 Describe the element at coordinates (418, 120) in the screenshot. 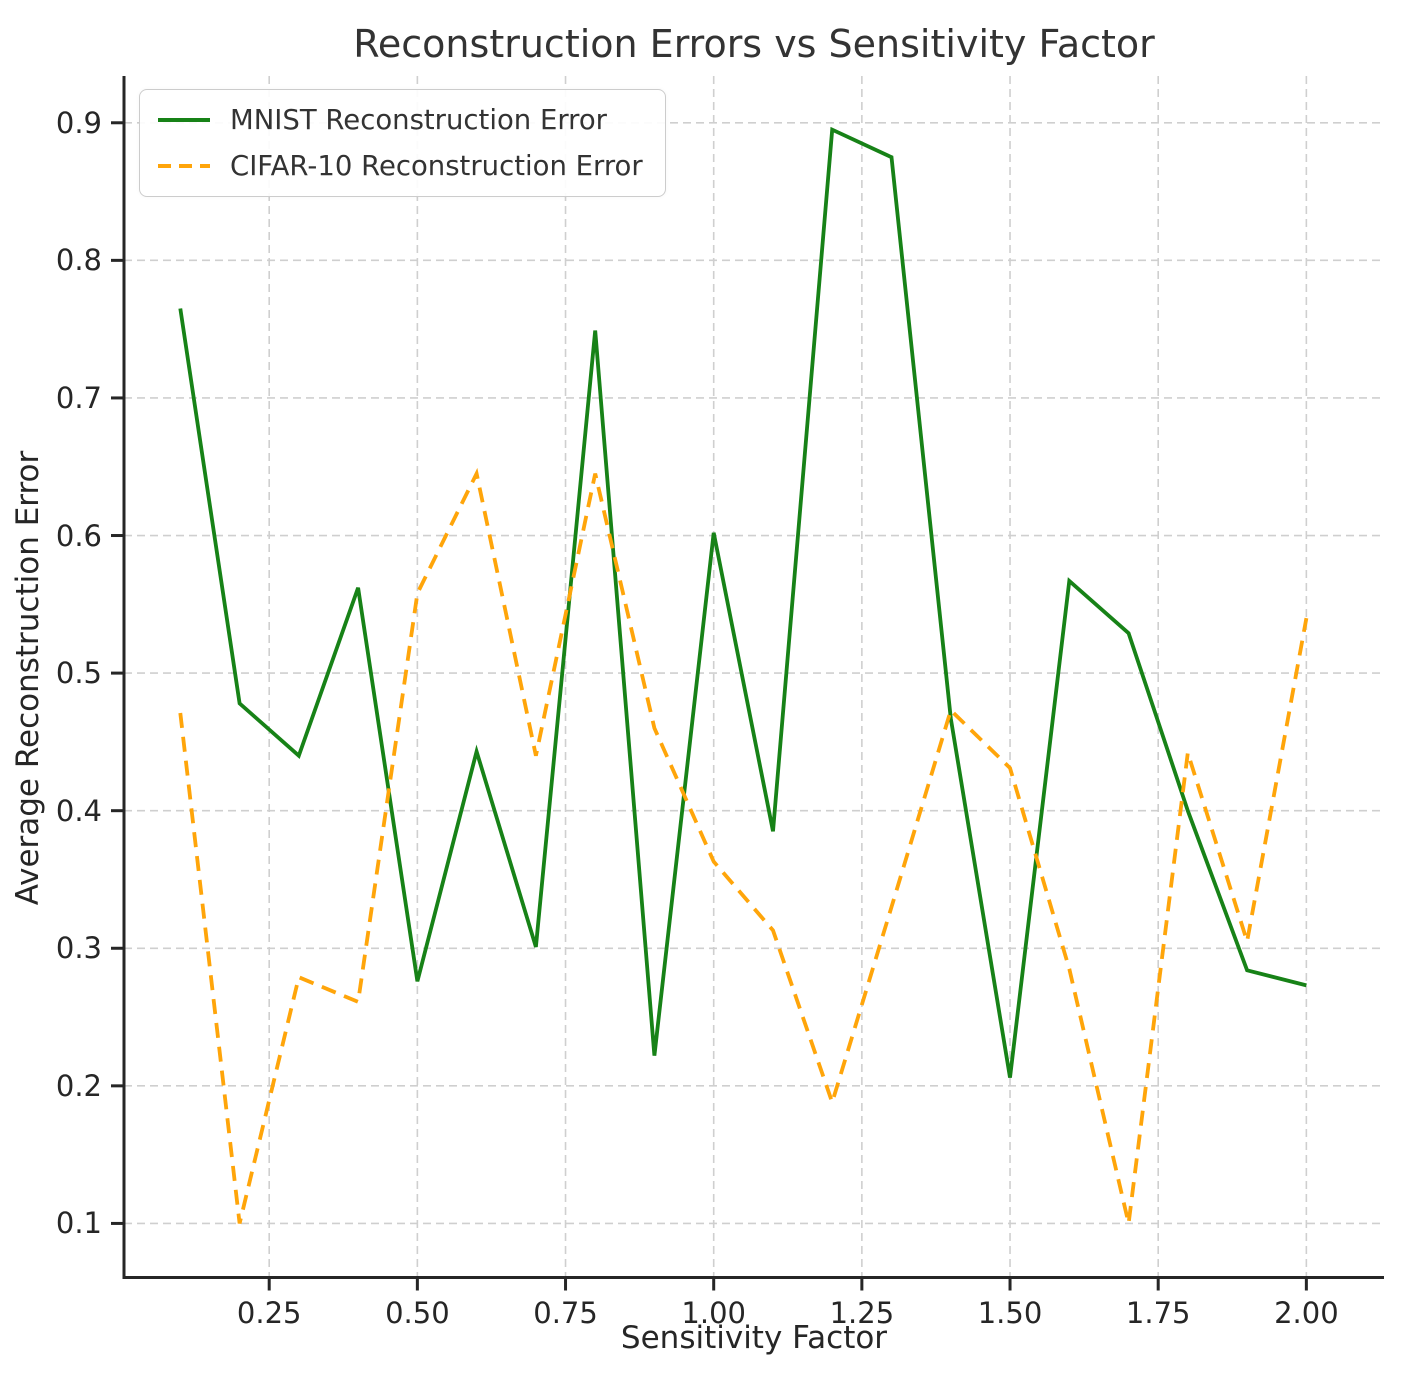

I see `legend-label-mnist: MNIST Reconstruction Error` at that location.